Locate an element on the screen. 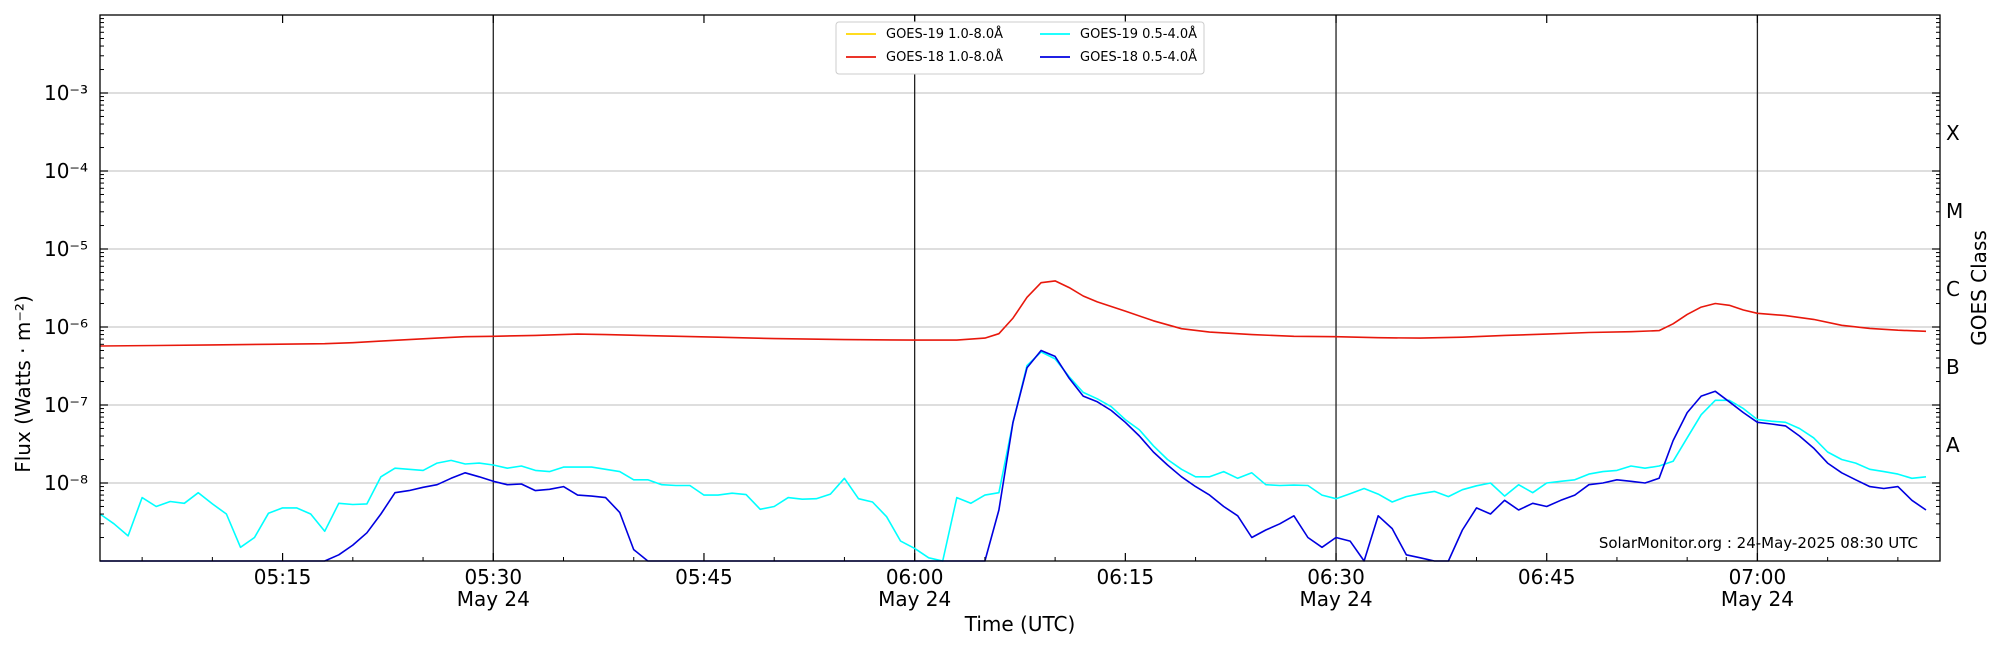  x-tick-label: 05:45 is located at coordinates (704, 577).